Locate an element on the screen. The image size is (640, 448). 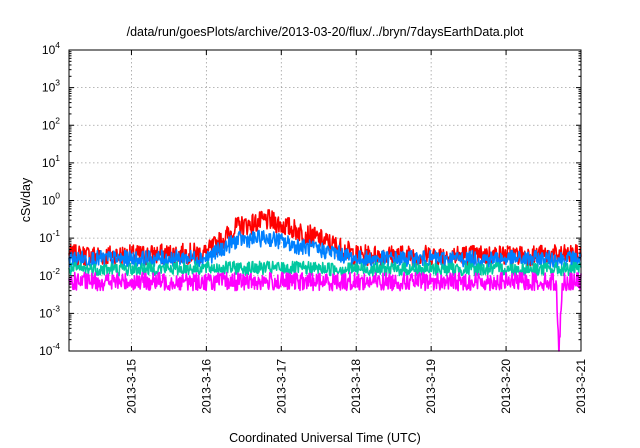
y-axis-label: cSv/day is located at coordinates (26, 199).